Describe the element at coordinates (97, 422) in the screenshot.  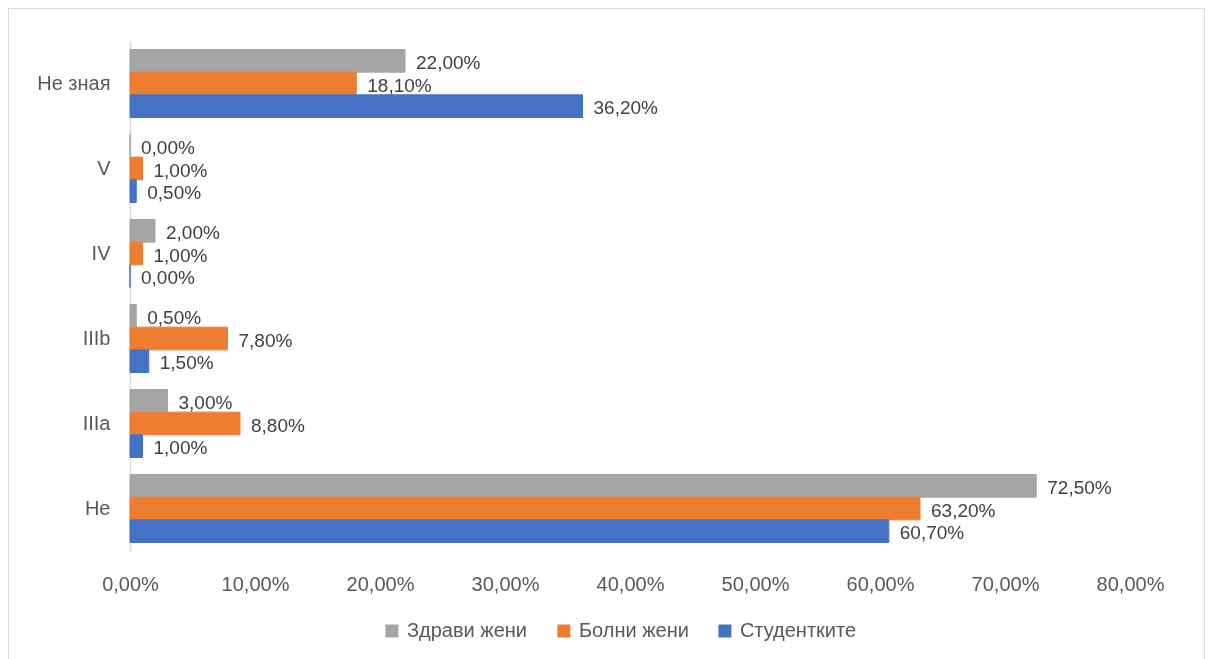
I see `y-tick-label: IIIa` at that location.